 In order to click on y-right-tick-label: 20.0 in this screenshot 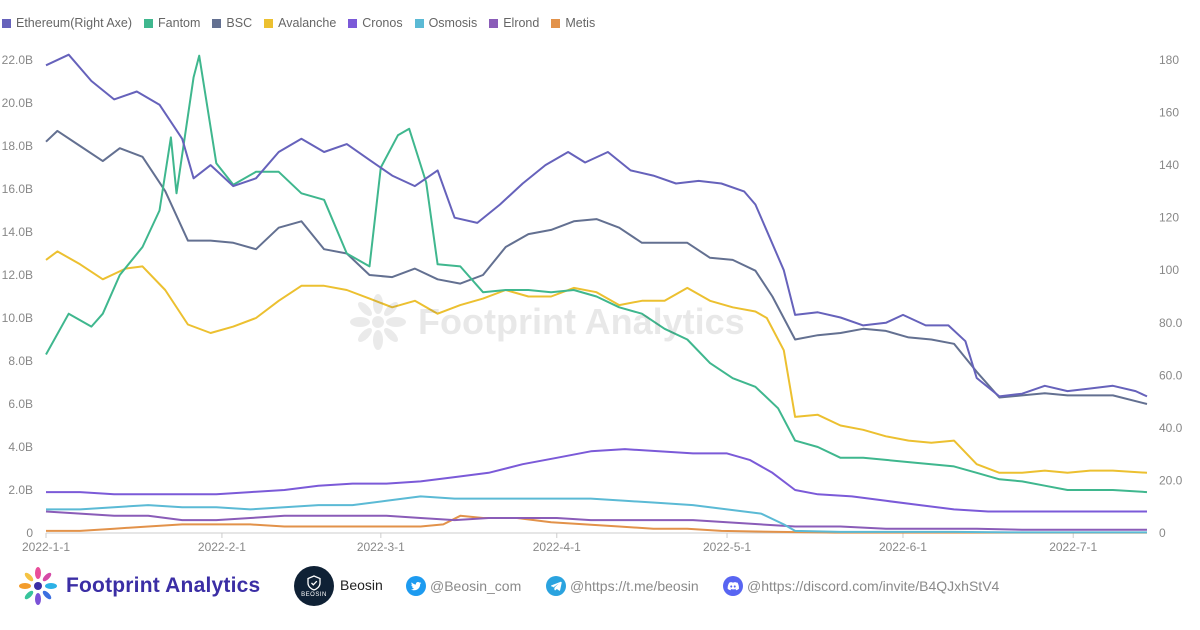, I will do `click(1171, 480)`.